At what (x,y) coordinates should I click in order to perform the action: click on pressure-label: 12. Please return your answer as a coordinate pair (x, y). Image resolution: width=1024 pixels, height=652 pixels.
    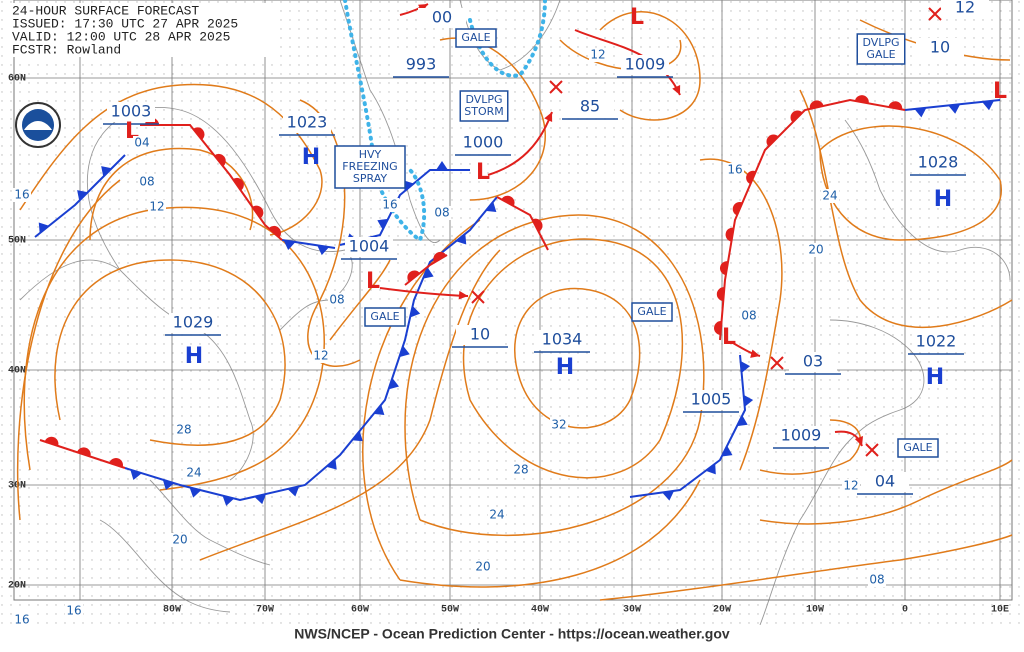
    Looking at the image, I should click on (965, 8).